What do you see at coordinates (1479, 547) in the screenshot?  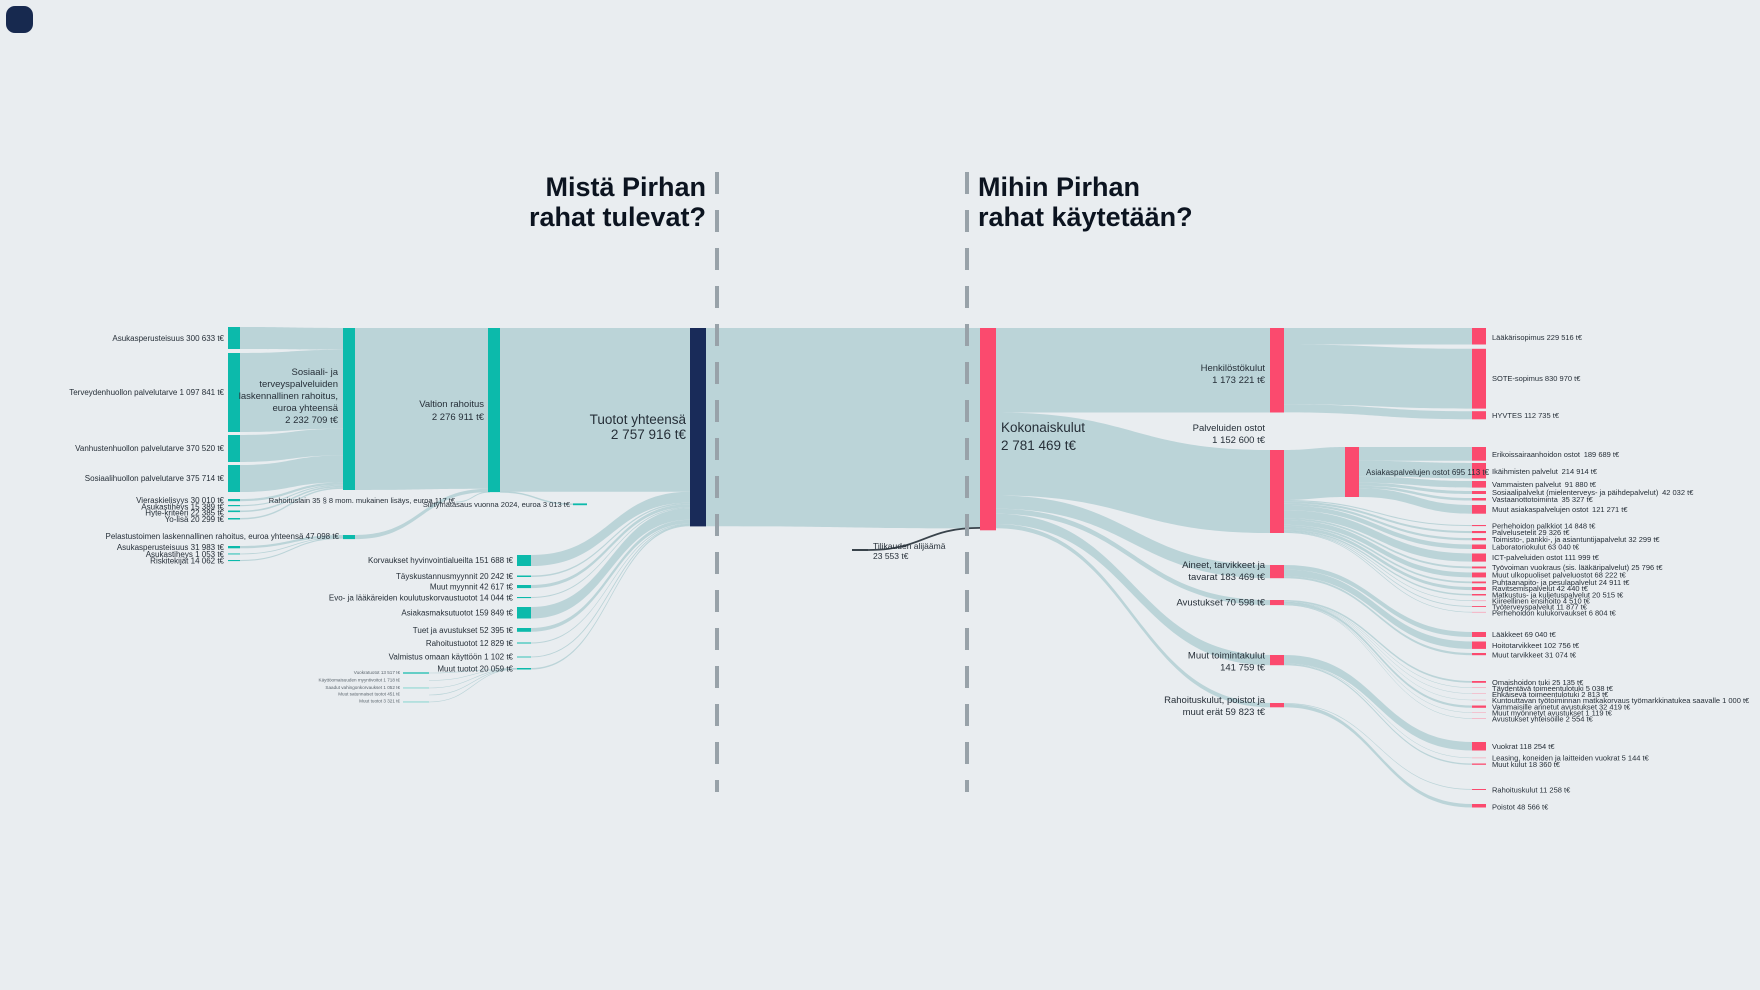 I see `node-laboratoriokulut` at bounding box center [1479, 547].